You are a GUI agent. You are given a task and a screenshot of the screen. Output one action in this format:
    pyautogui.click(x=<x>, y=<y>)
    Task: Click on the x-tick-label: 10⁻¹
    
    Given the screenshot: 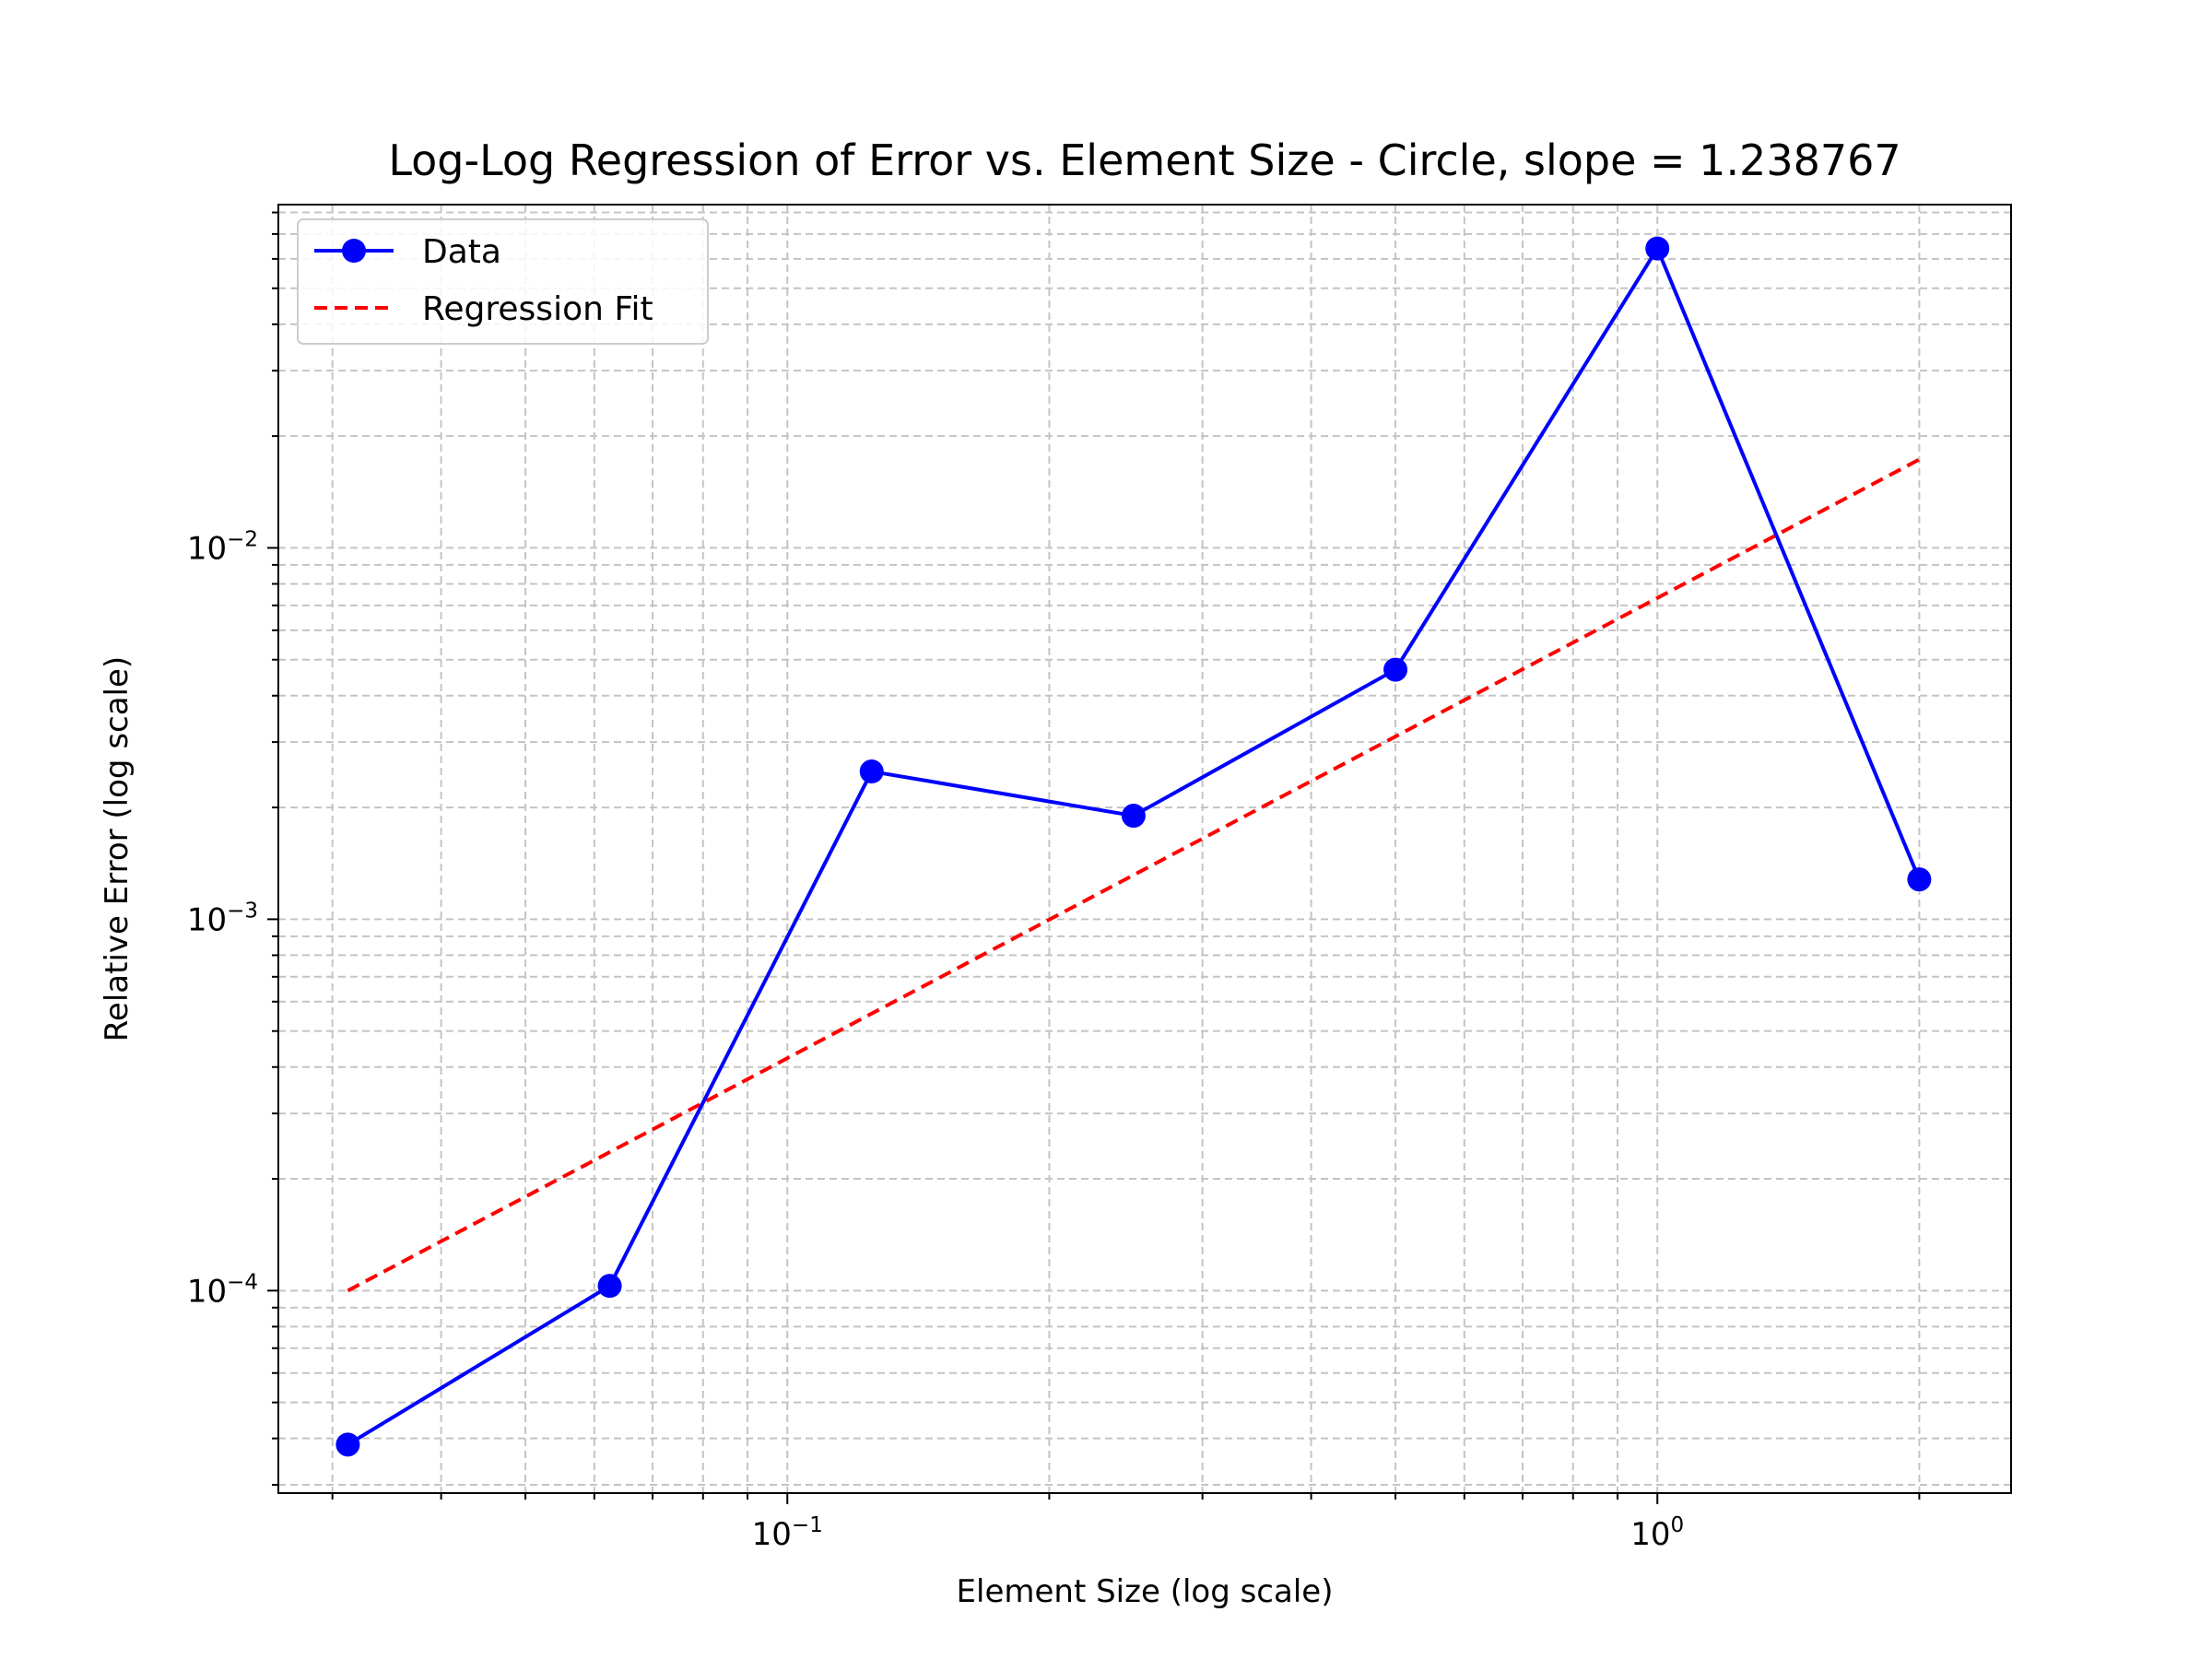 What is the action you would take?
    pyautogui.click(x=787, y=1533)
    